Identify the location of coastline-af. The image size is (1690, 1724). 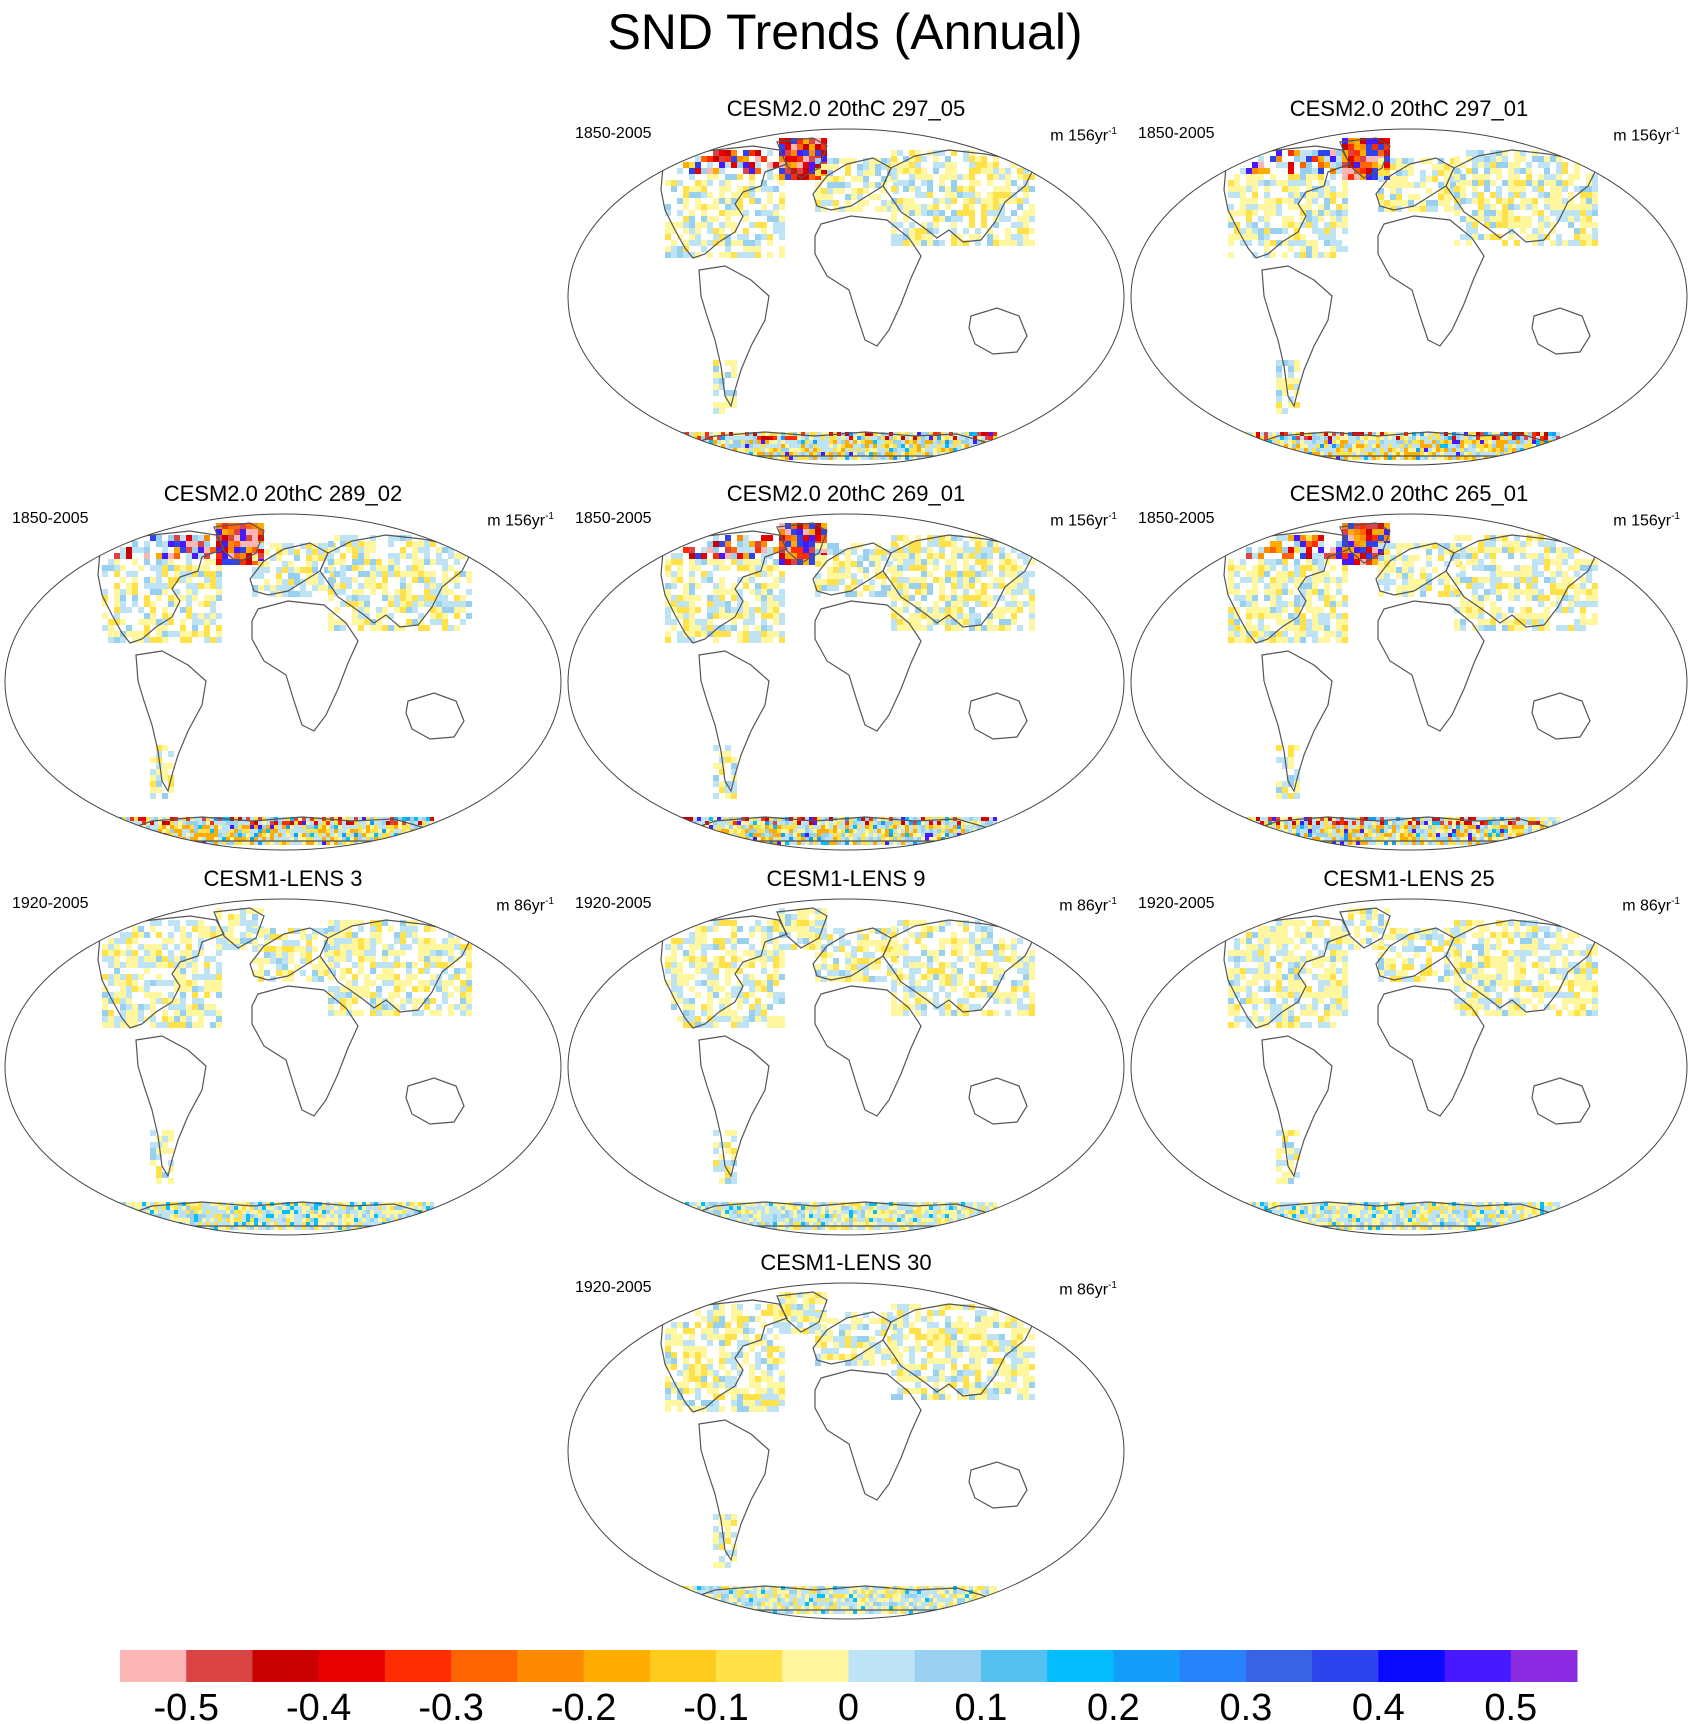
(868, 666).